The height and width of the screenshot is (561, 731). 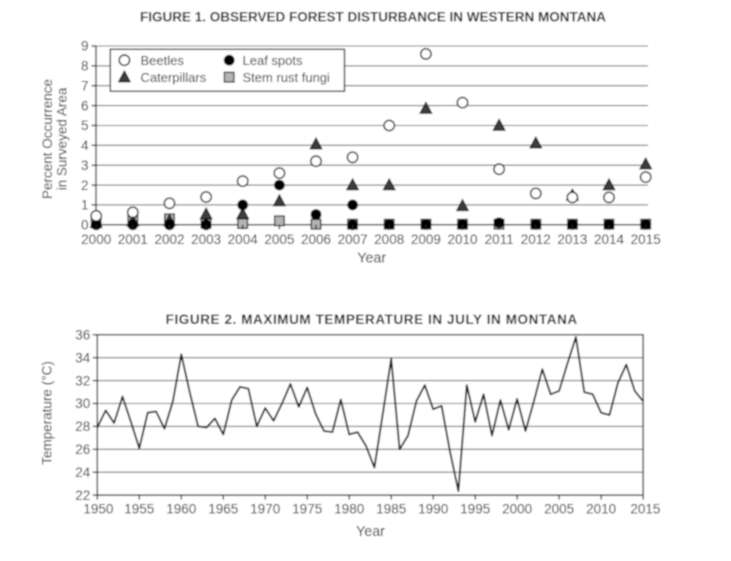 What do you see at coordinates (349, 509) in the screenshot?
I see `svg-text: 1980` at bounding box center [349, 509].